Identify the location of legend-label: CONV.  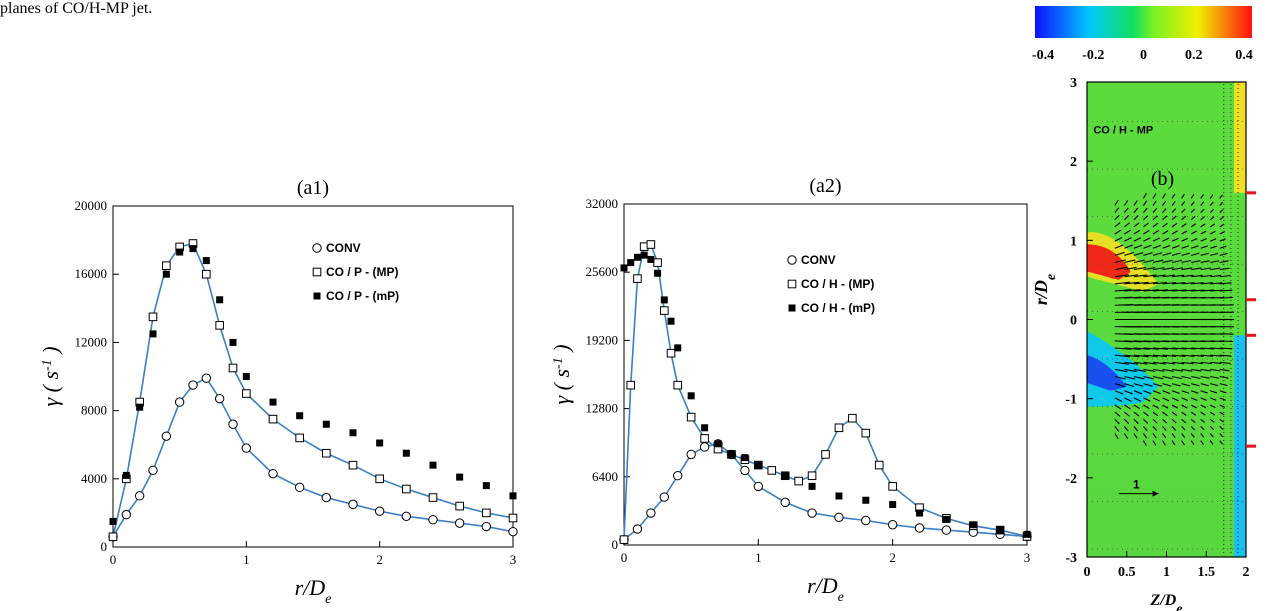
(818, 260).